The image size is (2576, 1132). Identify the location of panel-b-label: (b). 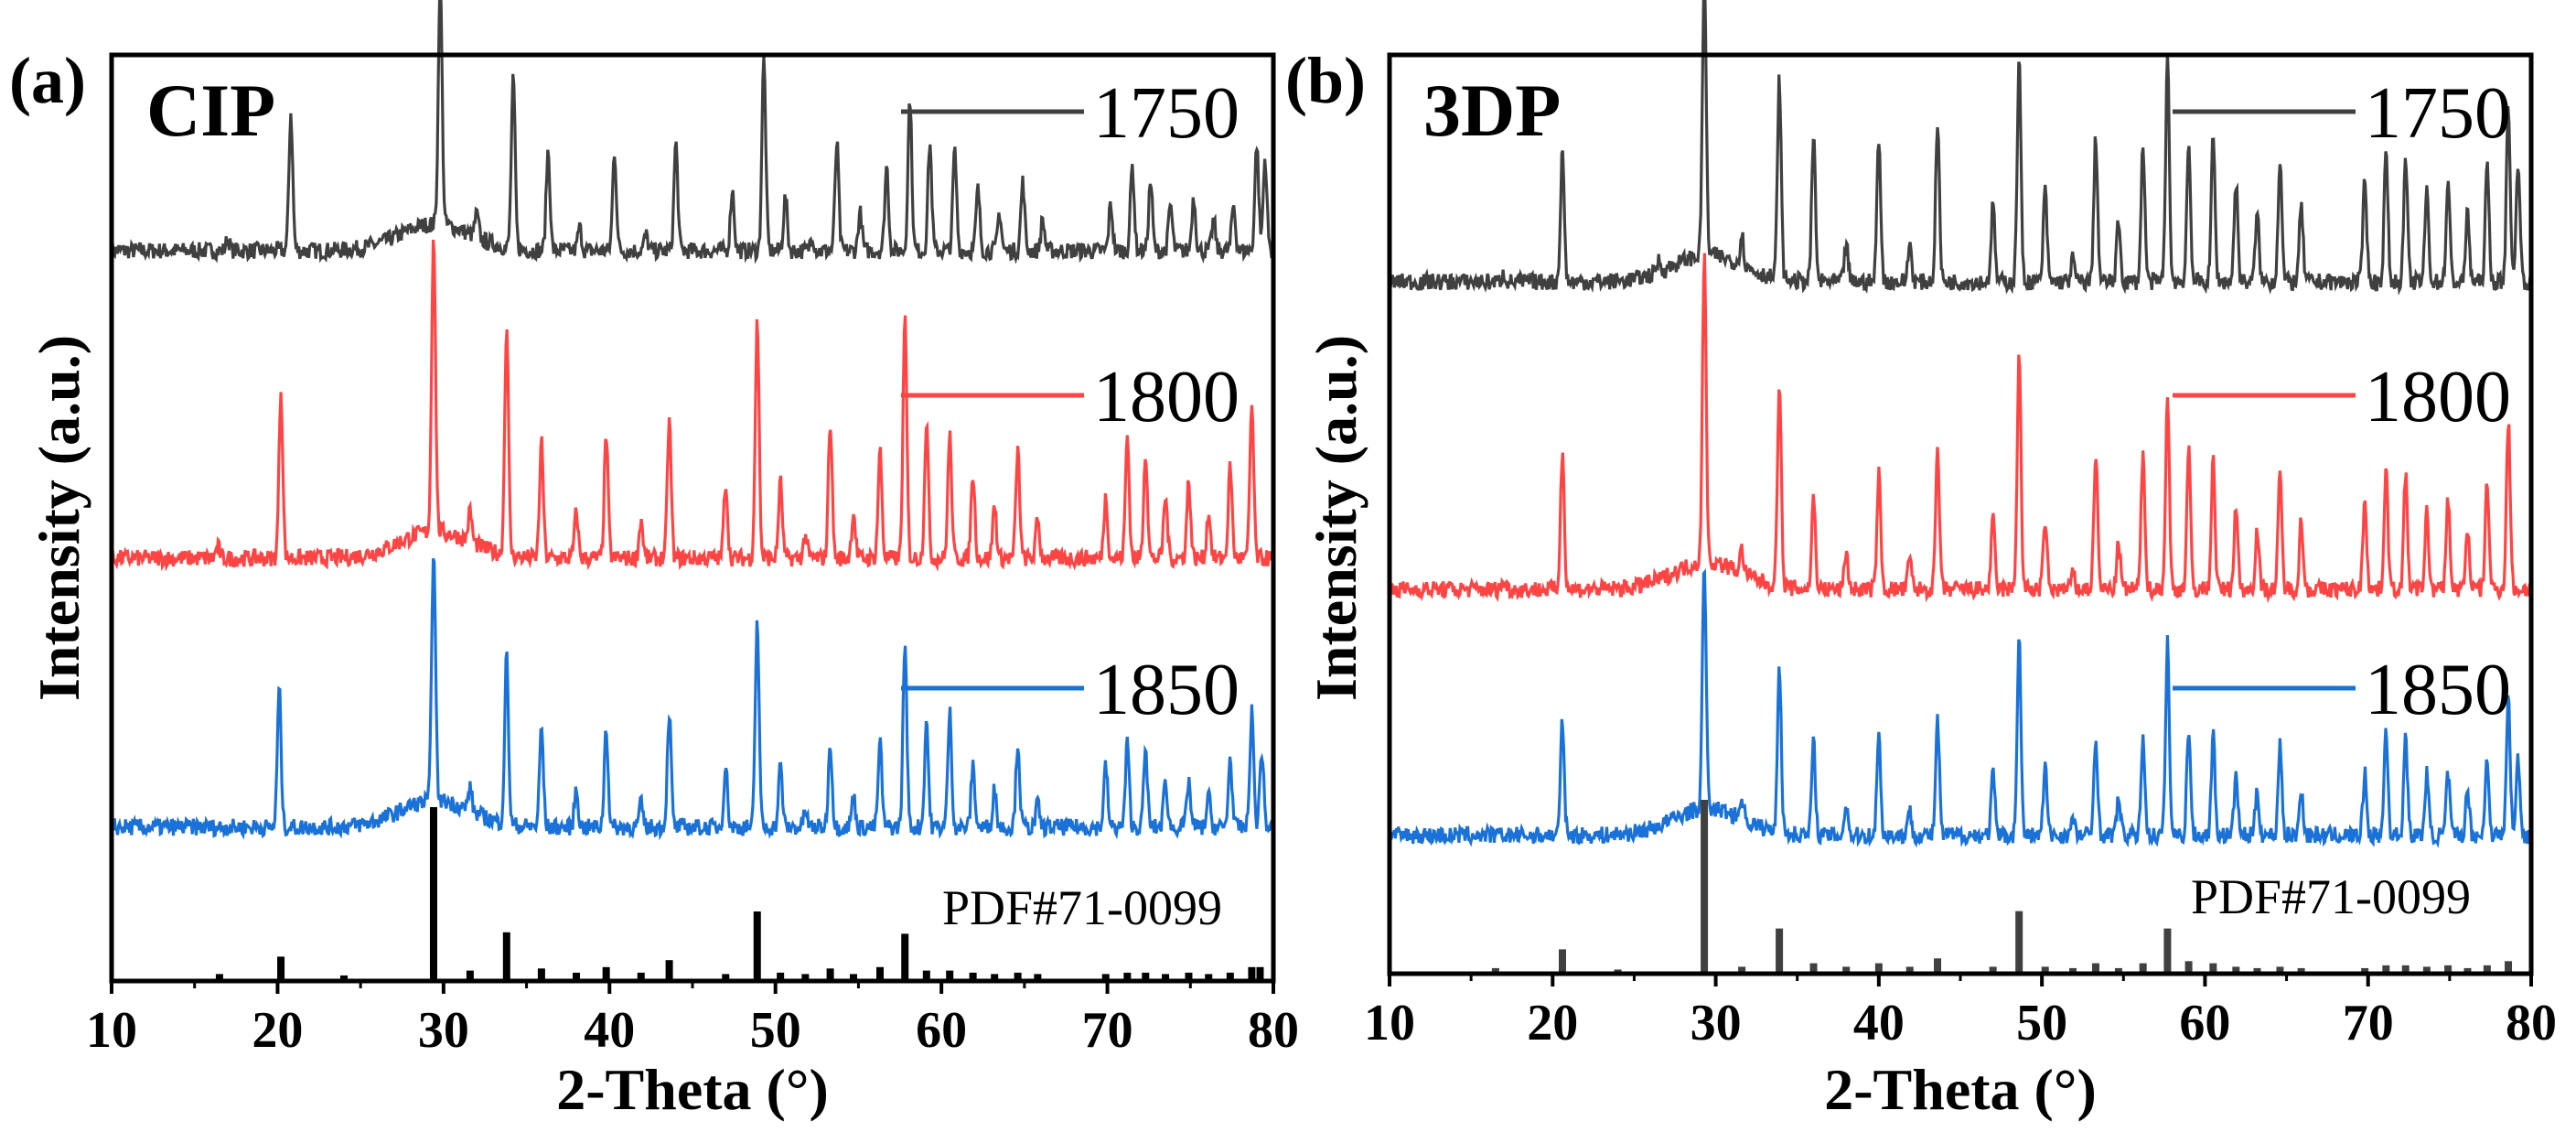
(1325, 80).